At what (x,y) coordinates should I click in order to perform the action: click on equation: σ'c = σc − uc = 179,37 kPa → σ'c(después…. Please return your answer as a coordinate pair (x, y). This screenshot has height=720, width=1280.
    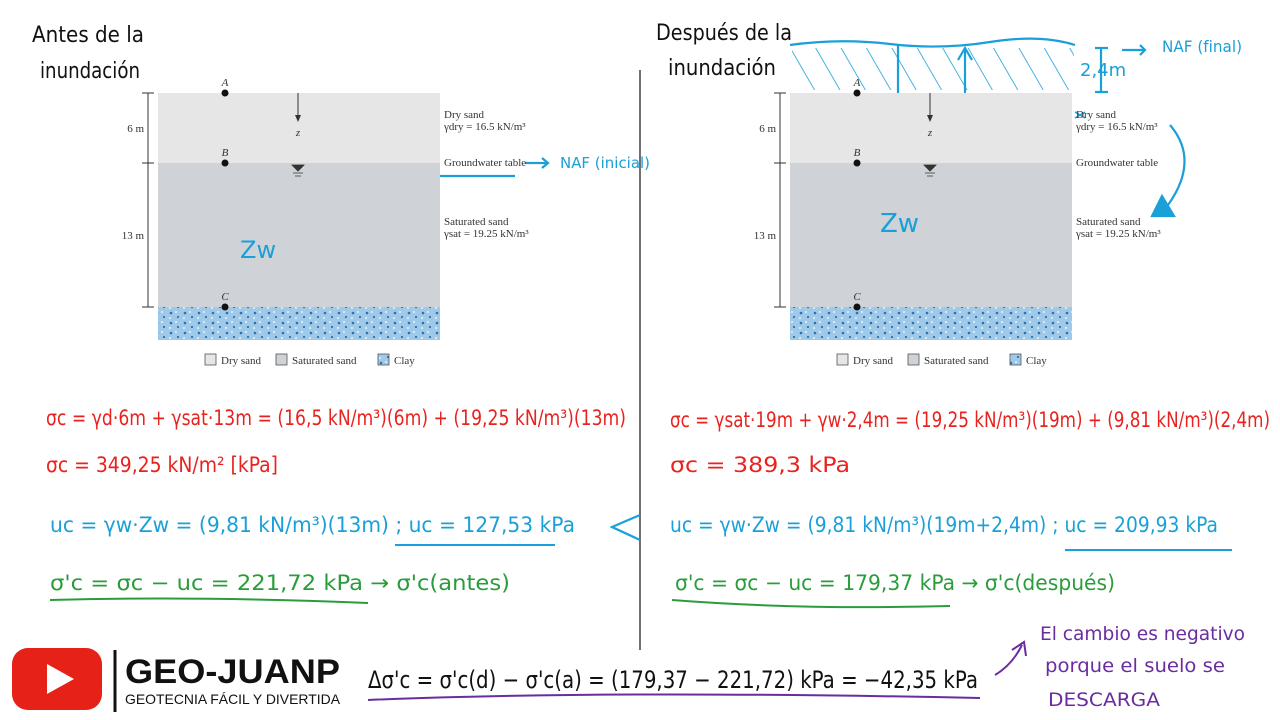
    Looking at the image, I should click on (895, 583).